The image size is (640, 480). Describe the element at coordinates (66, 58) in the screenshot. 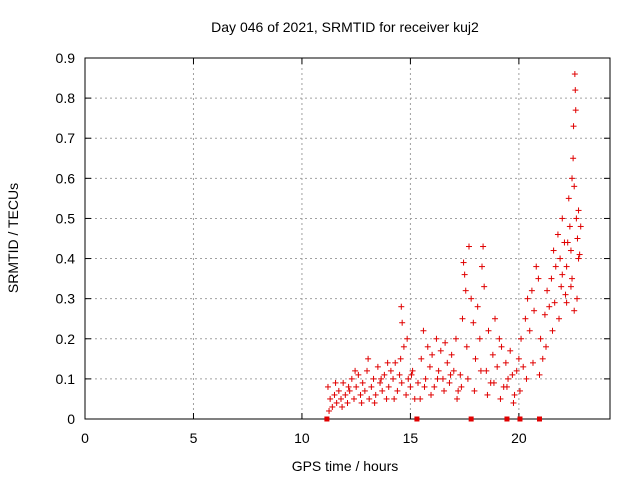

I see `y-tick-label: 0.9` at that location.